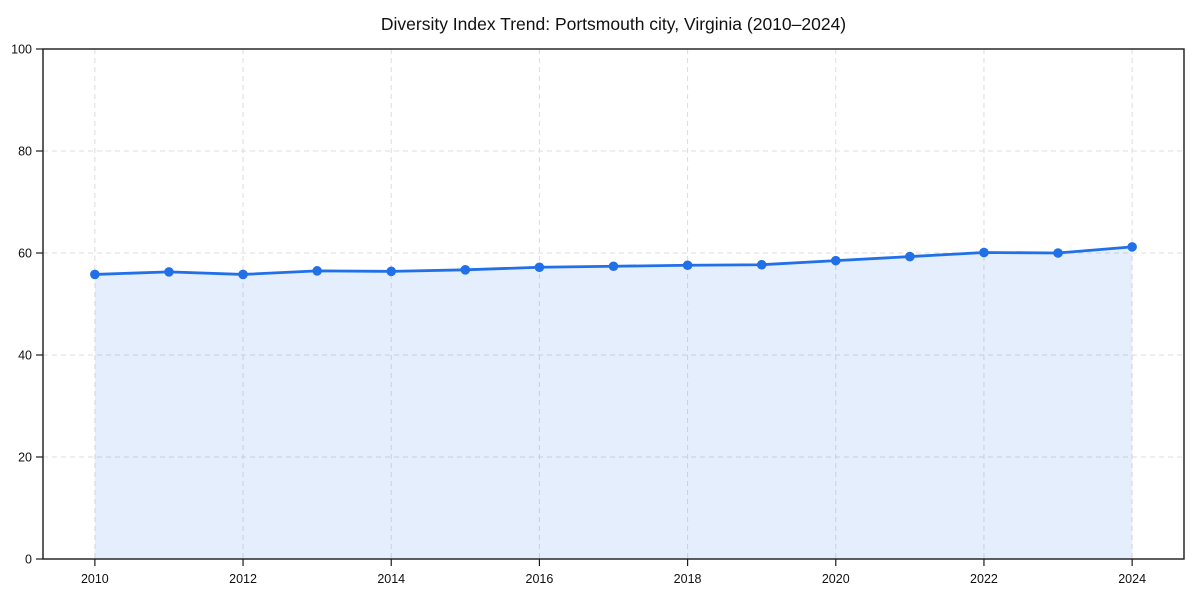 This screenshot has width=1200, height=600. Describe the element at coordinates (169, 272) in the screenshot. I see `data-point-2011` at that location.